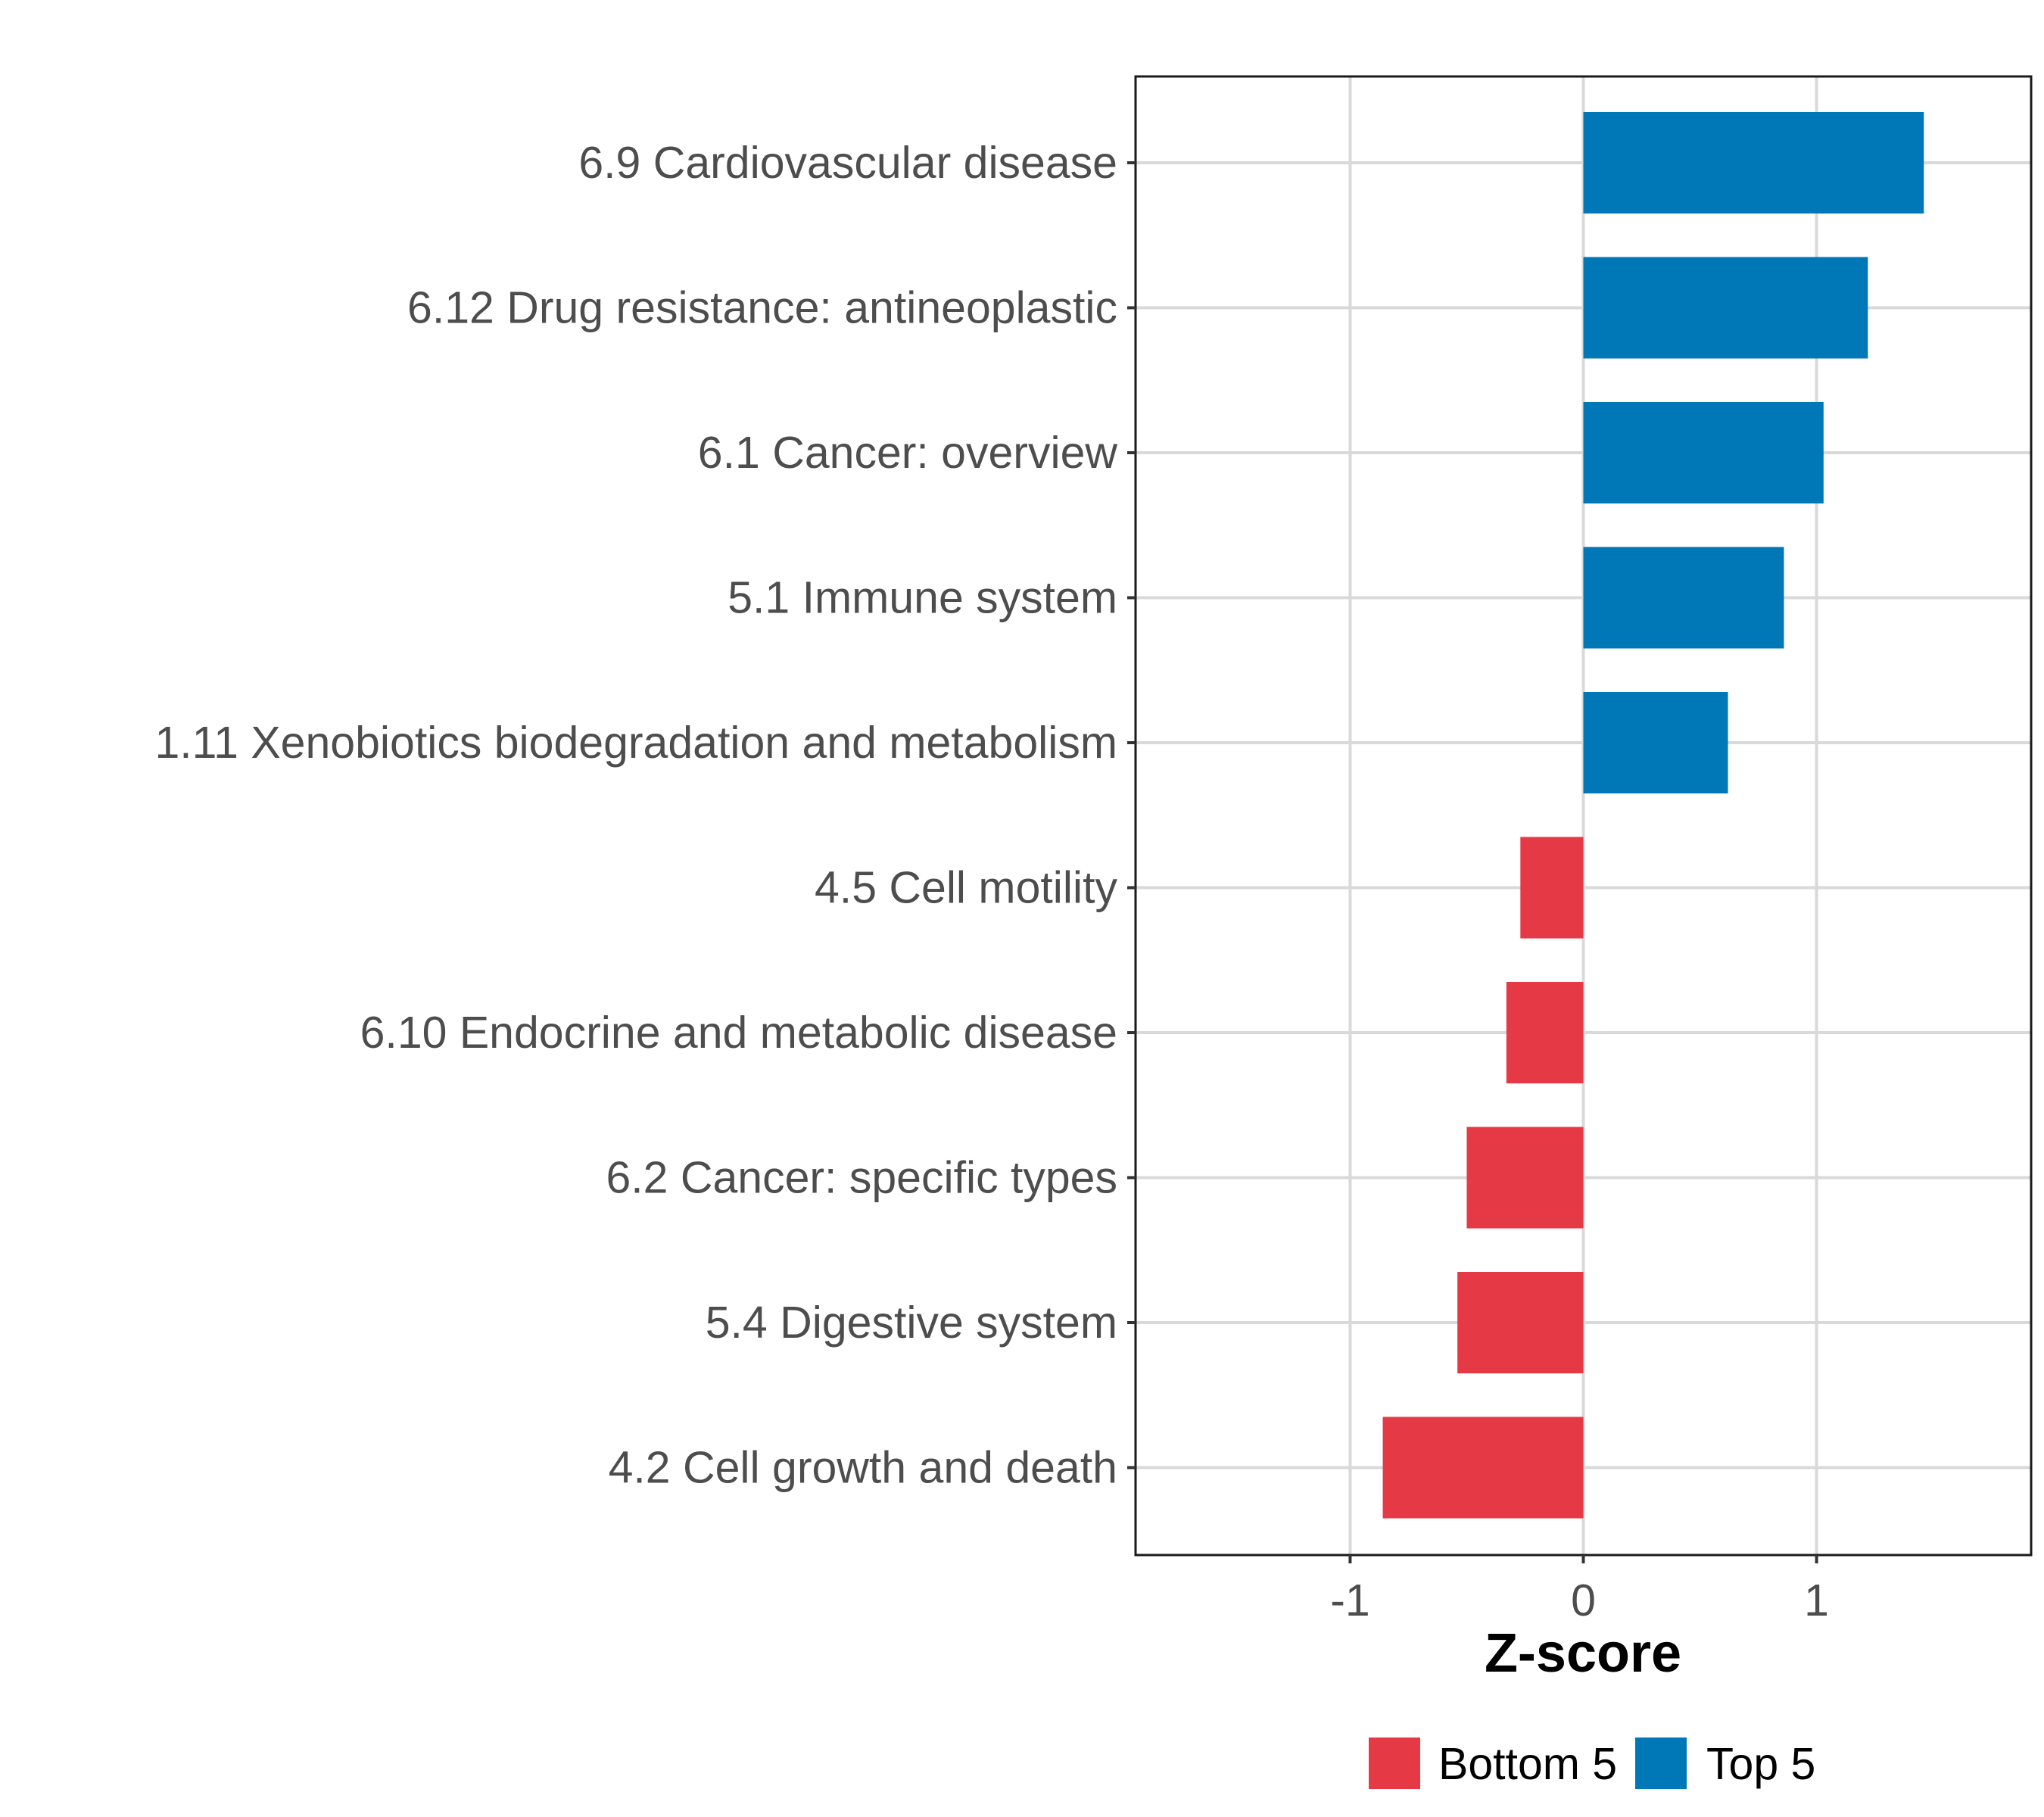 The height and width of the screenshot is (1817, 2044). I want to click on x-axis-title: Z-score, so click(1583, 1653).